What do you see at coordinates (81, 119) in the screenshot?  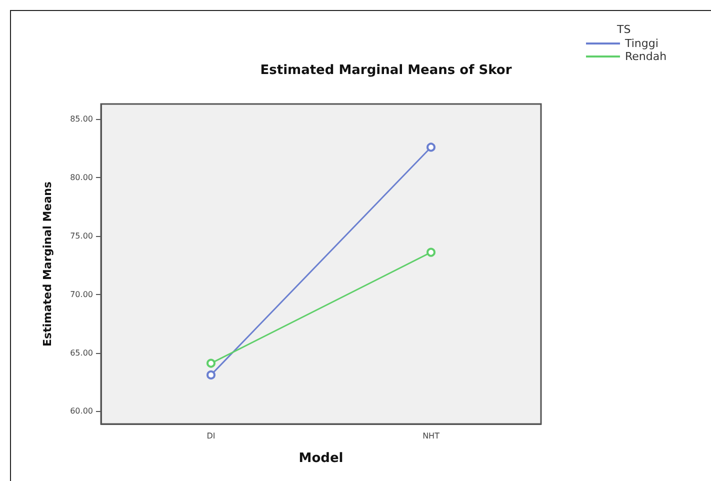 I see `y-tick-label: 85.00` at bounding box center [81, 119].